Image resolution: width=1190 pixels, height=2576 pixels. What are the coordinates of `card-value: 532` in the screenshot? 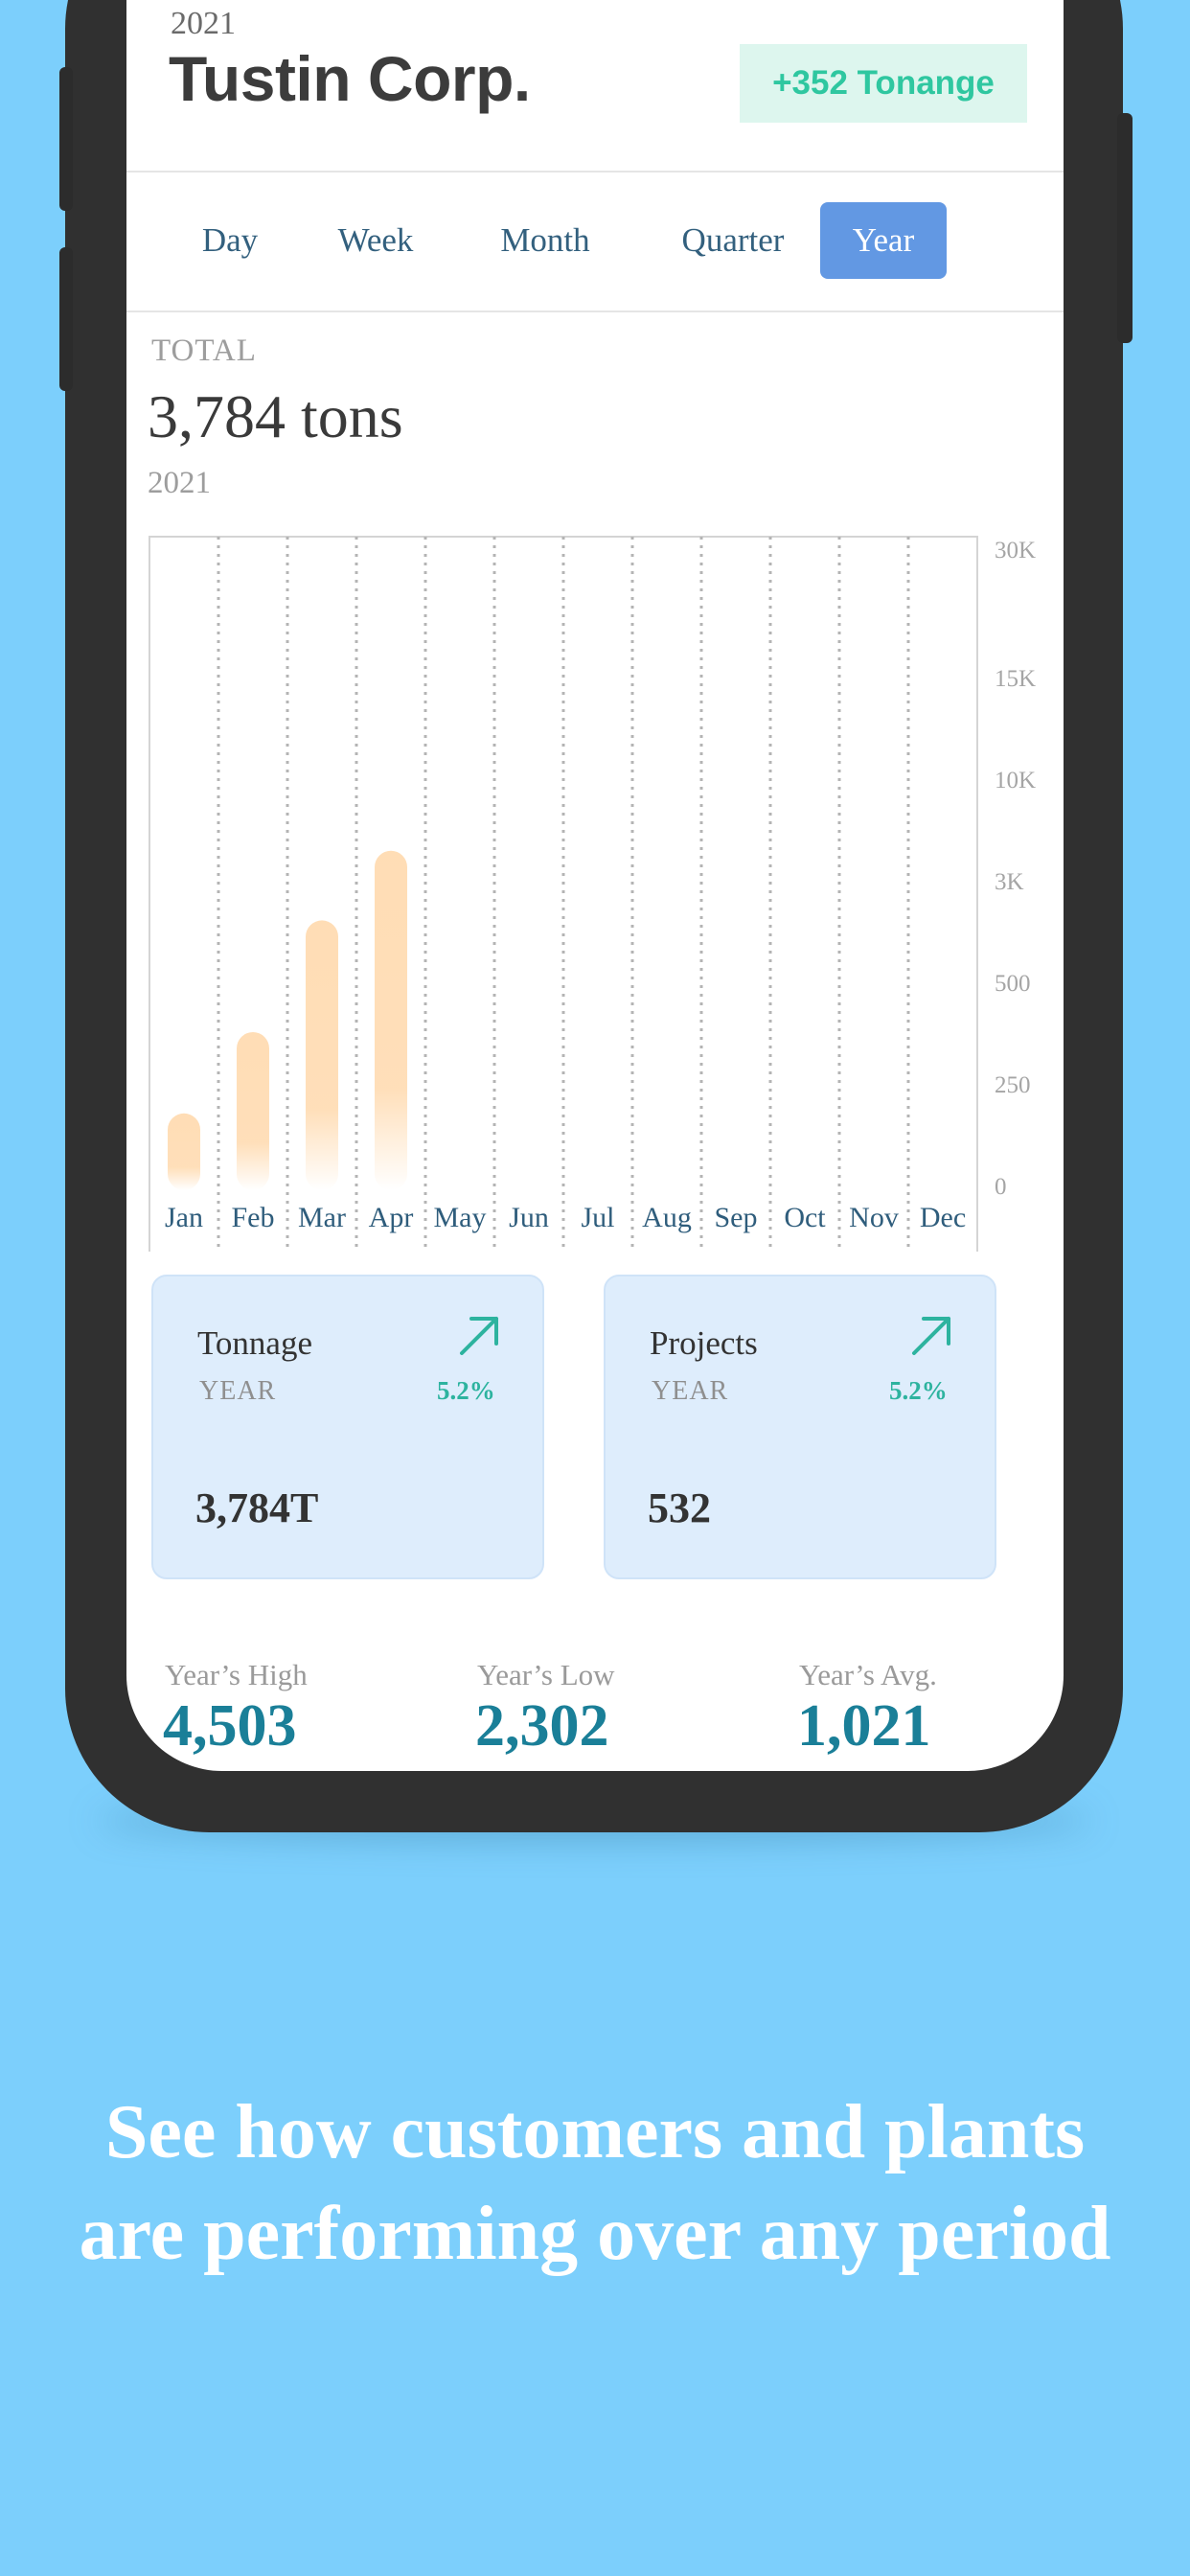 It's located at (680, 1507).